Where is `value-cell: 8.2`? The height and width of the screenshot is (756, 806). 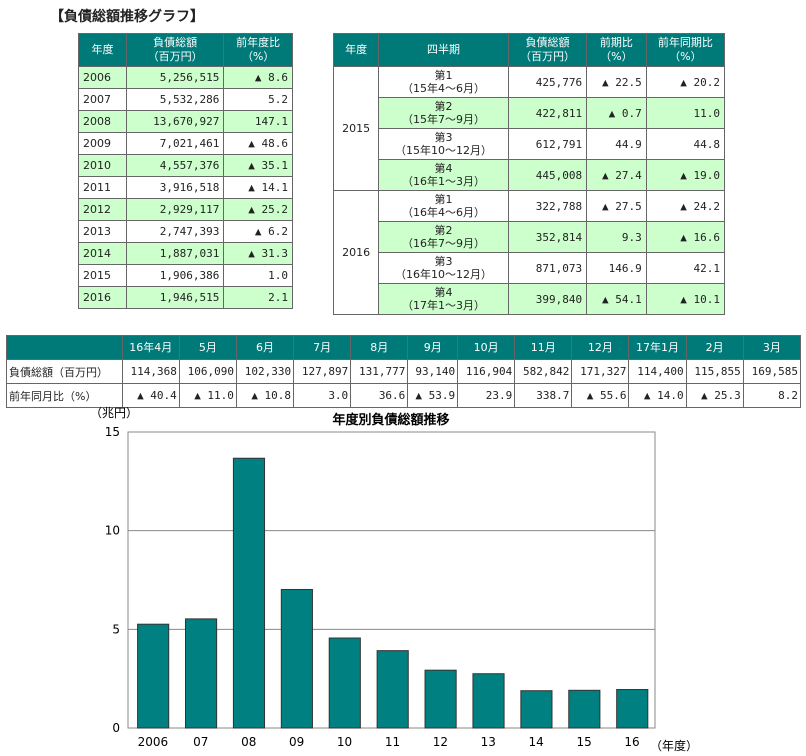
value-cell: 8.2 is located at coordinates (772, 395).